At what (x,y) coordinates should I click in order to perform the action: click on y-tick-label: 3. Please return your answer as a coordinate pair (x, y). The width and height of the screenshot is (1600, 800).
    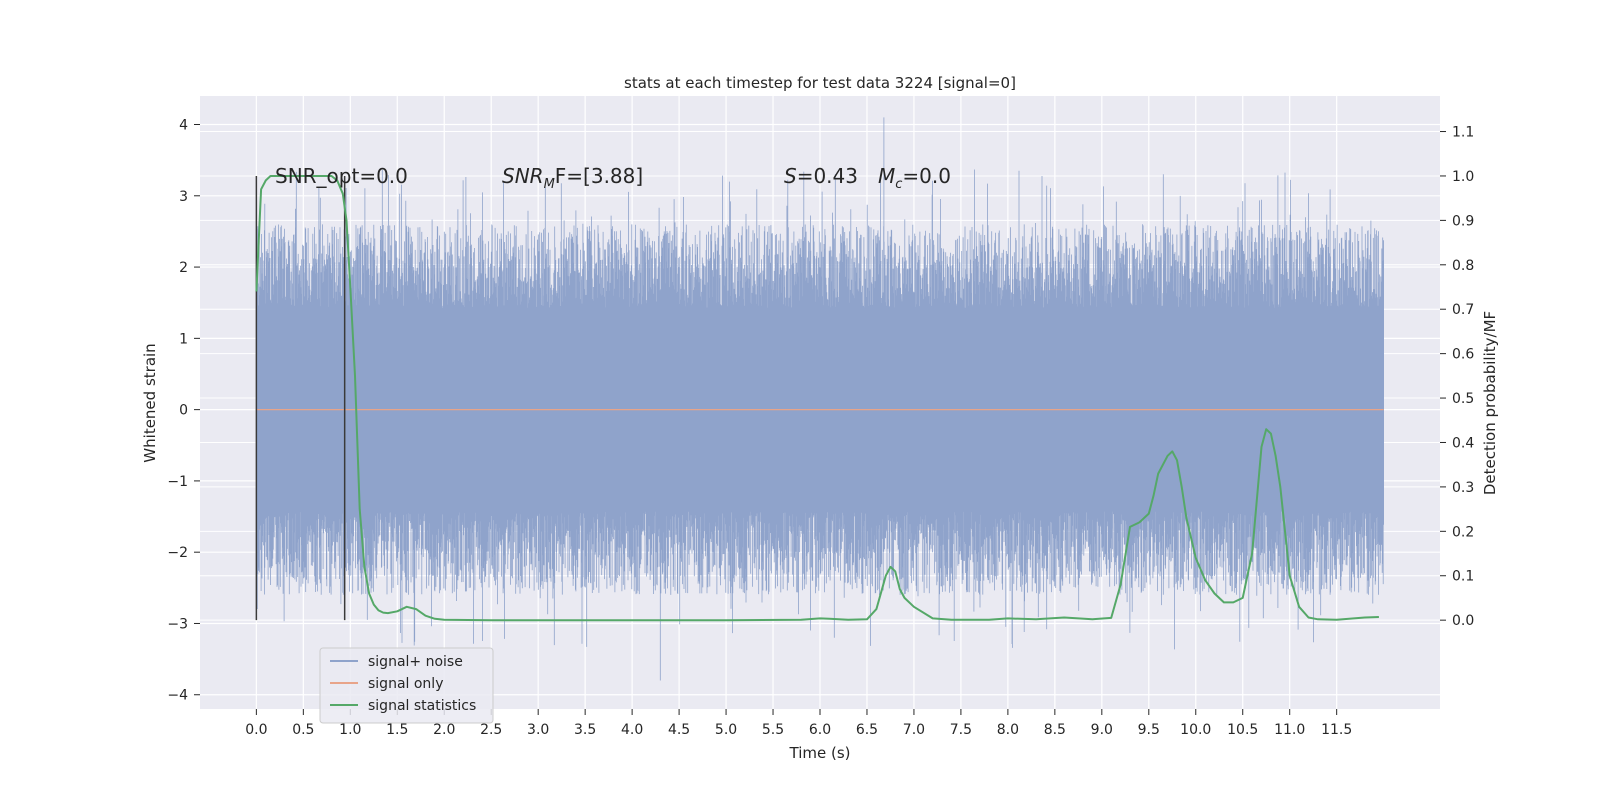
    Looking at the image, I should click on (183, 197).